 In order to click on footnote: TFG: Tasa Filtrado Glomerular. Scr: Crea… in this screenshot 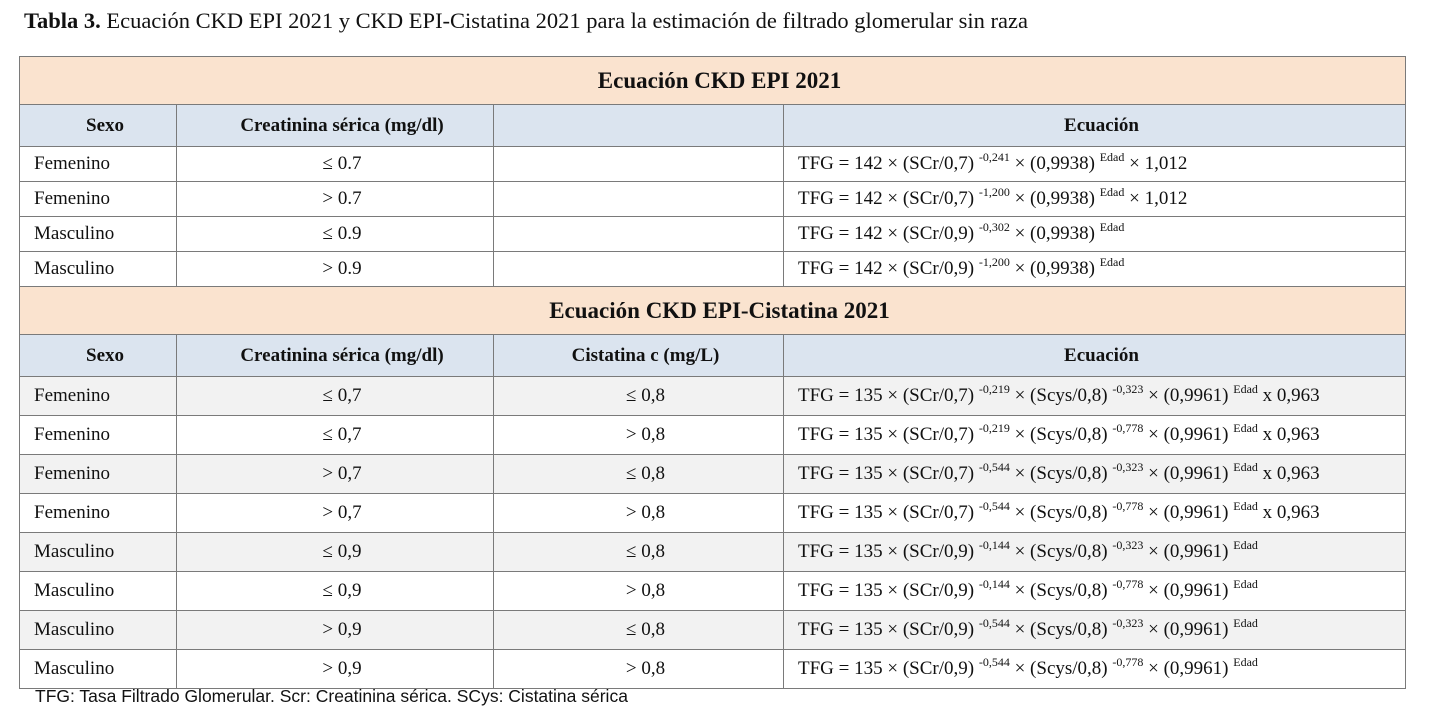, I will do `click(331, 696)`.